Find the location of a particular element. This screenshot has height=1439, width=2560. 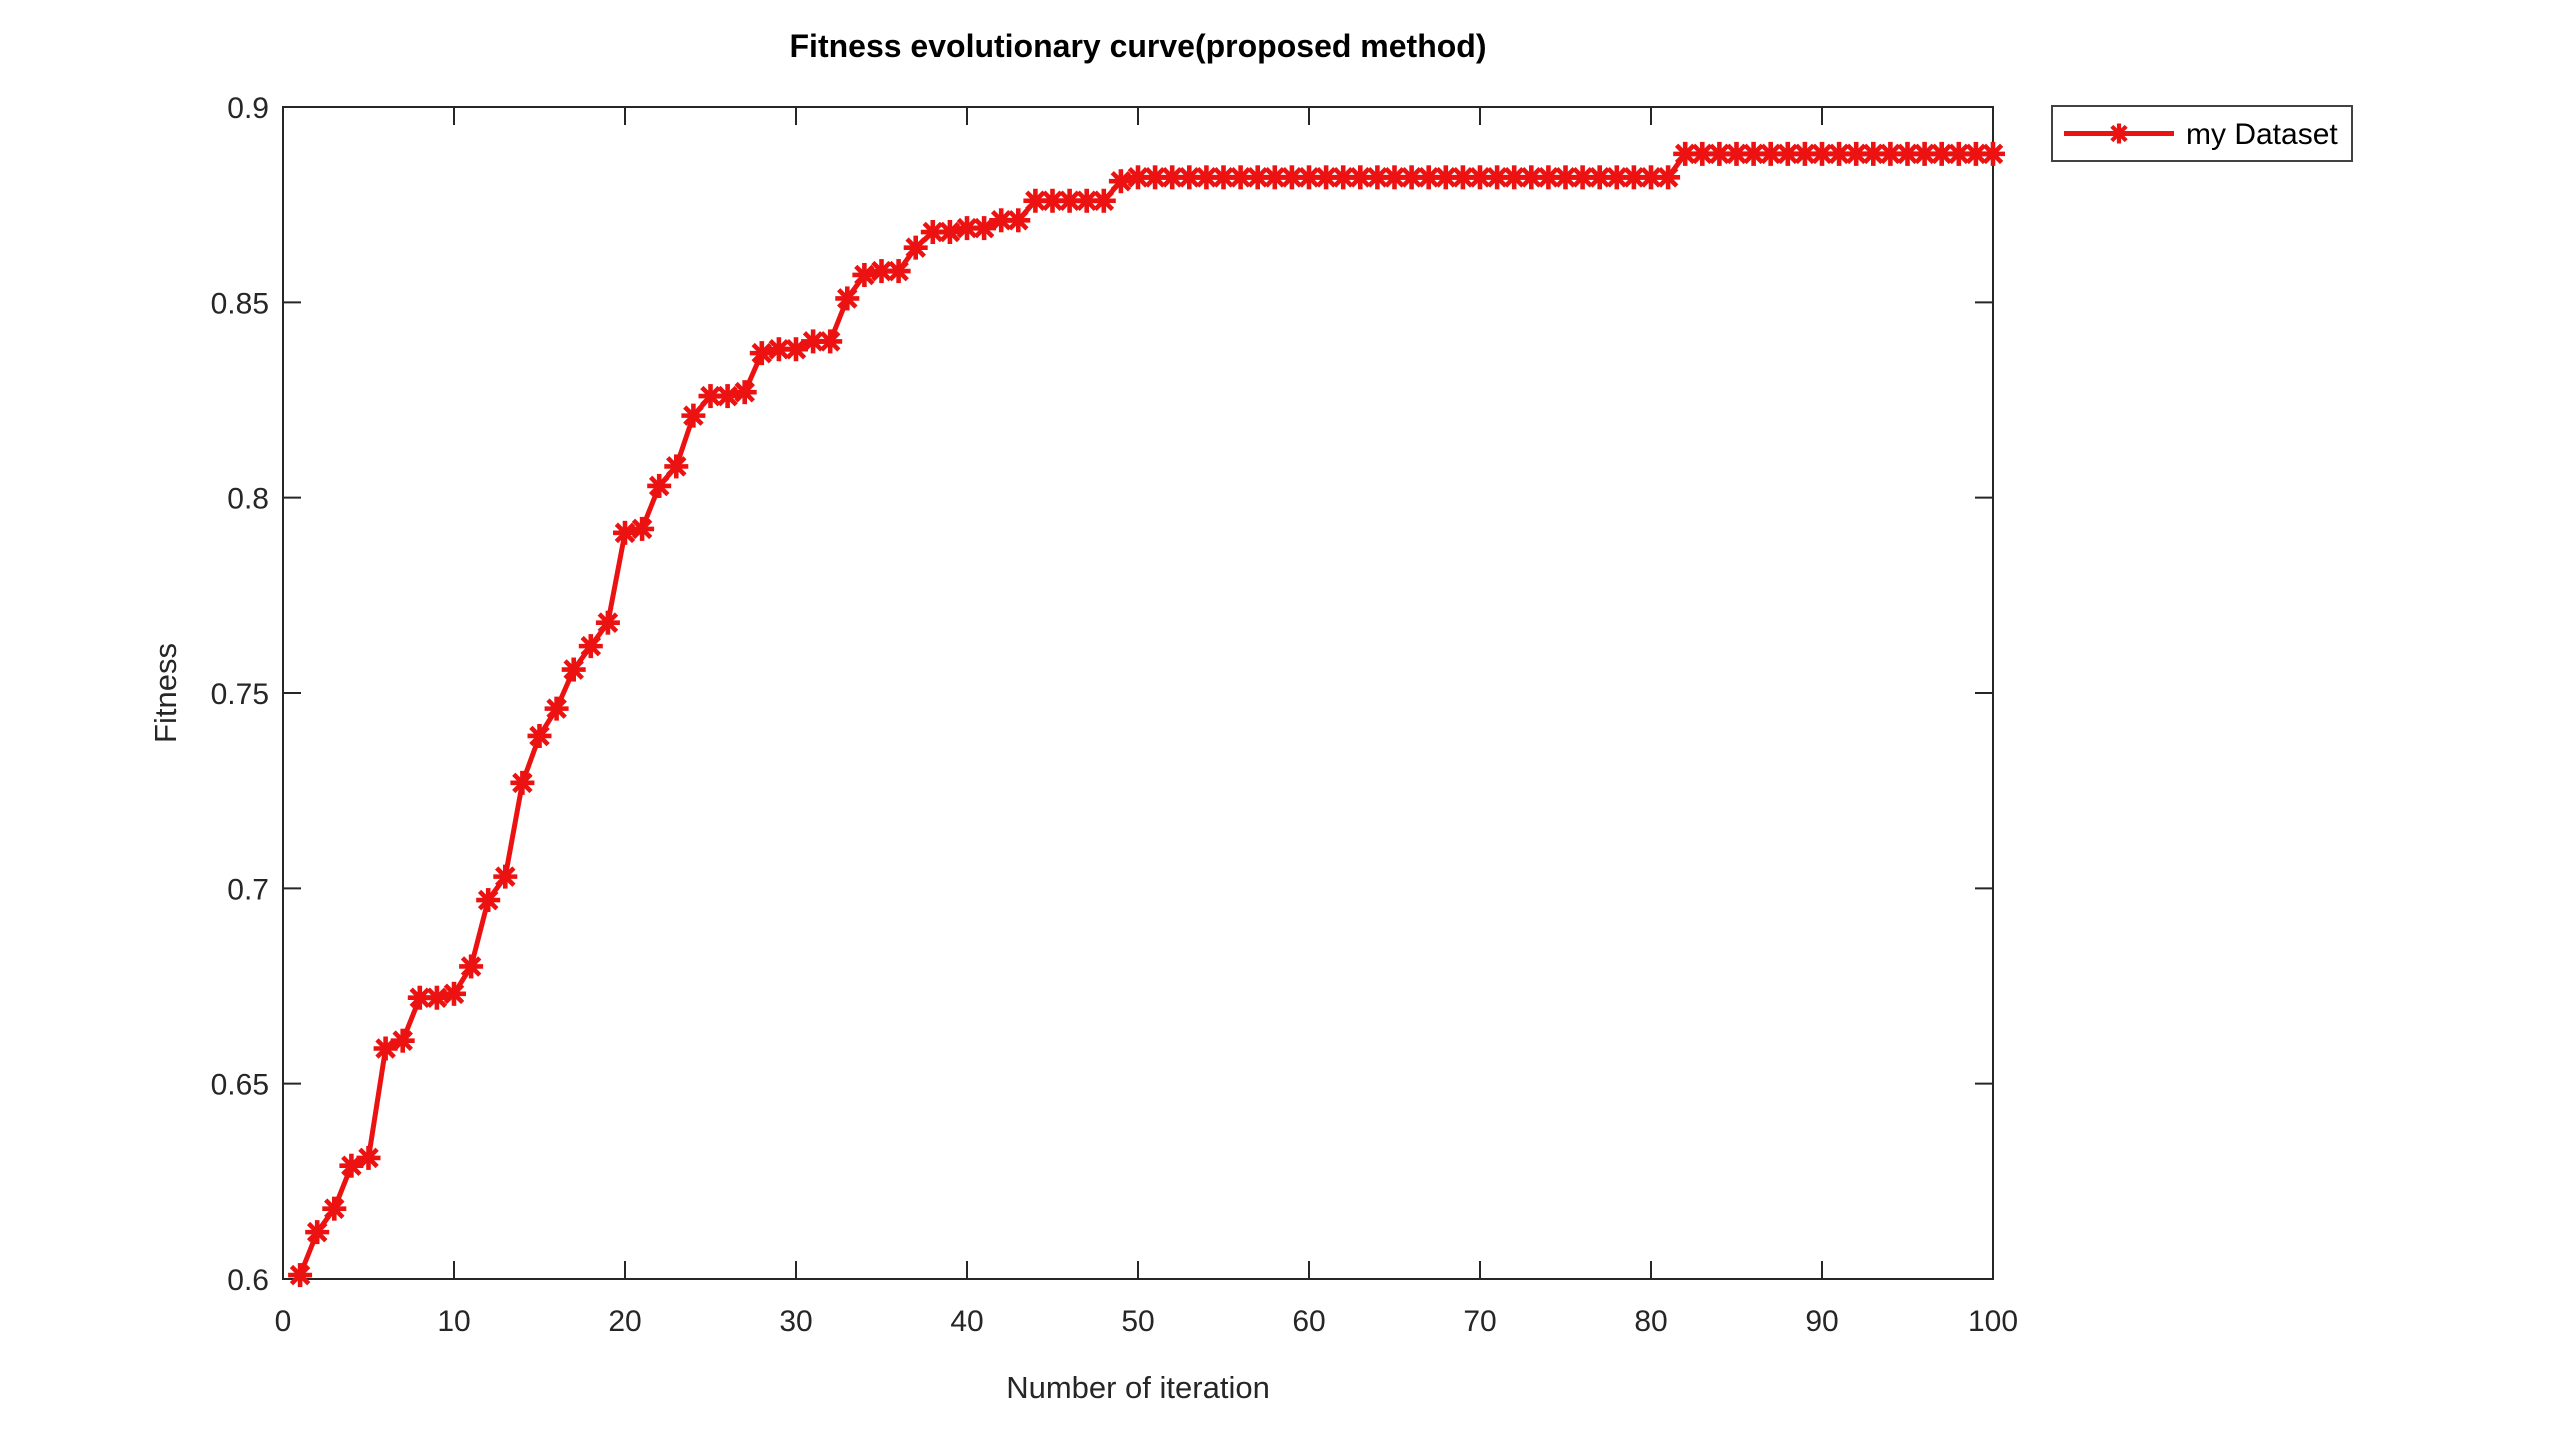

y-axis-label: Fitness is located at coordinates (165, 693).